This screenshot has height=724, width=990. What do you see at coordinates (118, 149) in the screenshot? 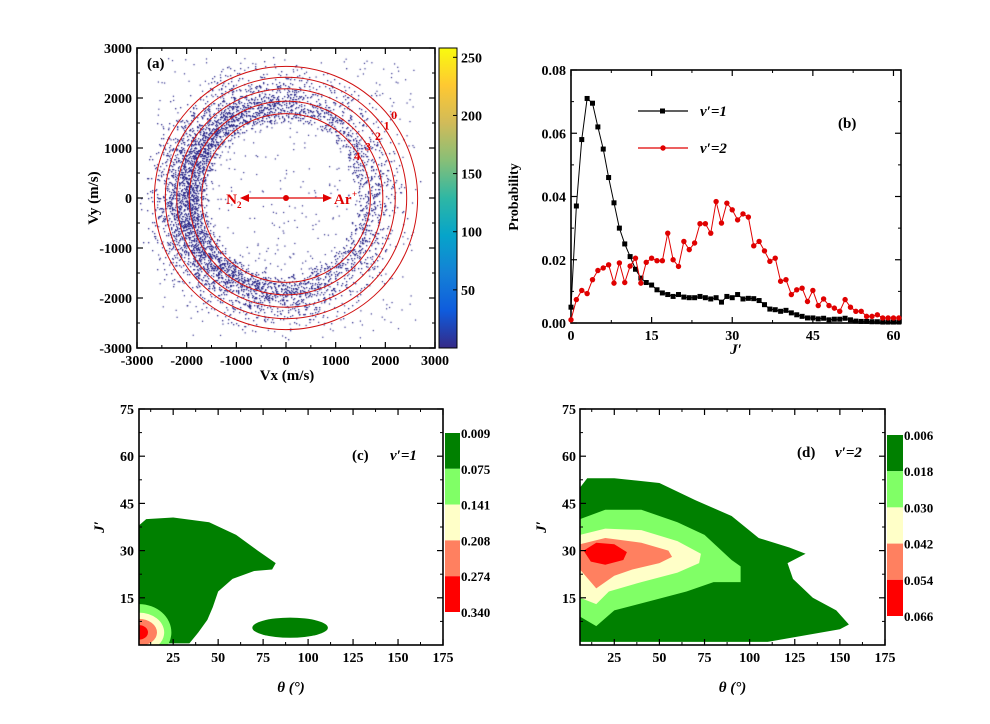
I see `y-tick-label: 1000` at bounding box center [118, 149].